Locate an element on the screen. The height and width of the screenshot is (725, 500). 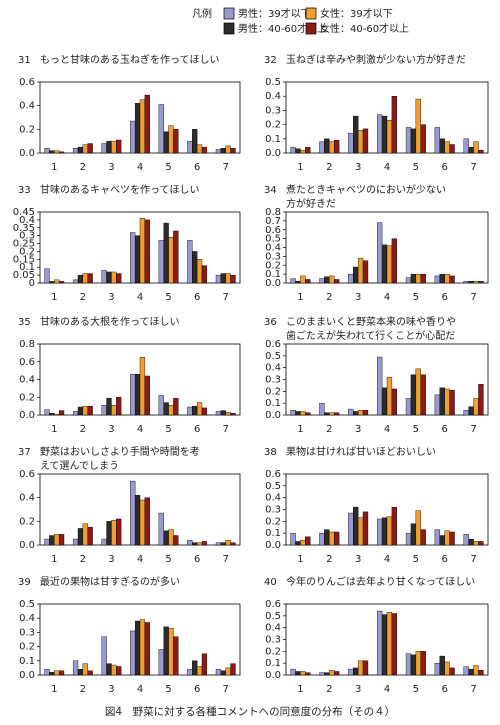
chart-number: 33 is located at coordinates (24, 190).